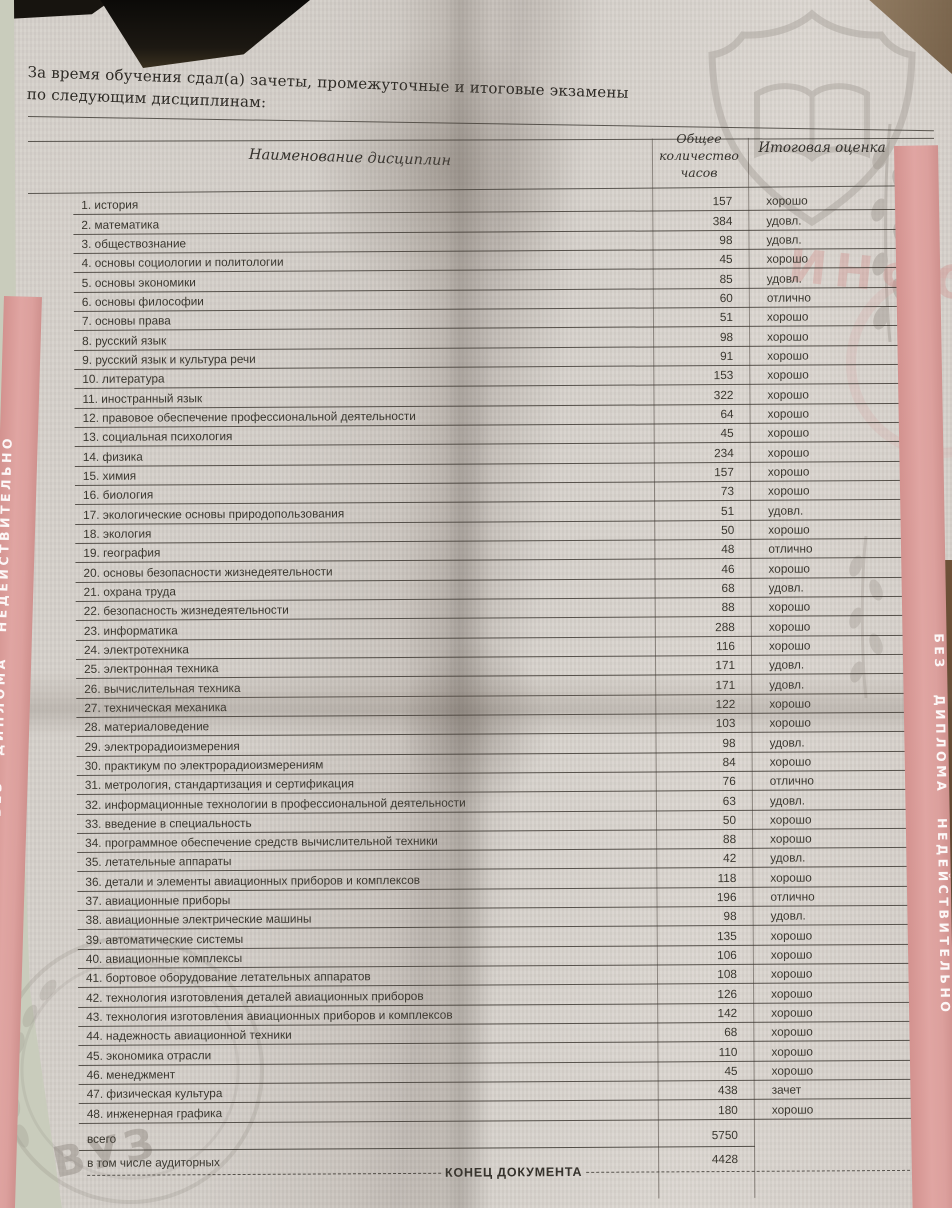 The width and height of the screenshot is (952, 1208). What do you see at coordinates (726, 298) in the screenshot?
I see `discipline-hours: 60` at bounding box center [726, 298].